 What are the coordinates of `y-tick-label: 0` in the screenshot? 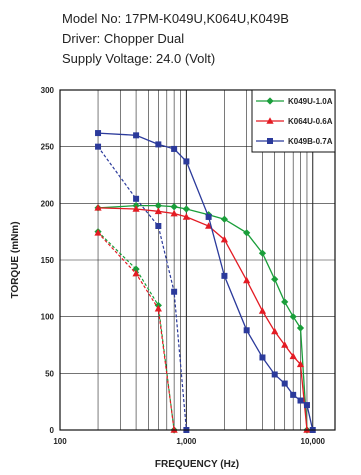 It's located at (52, 430).